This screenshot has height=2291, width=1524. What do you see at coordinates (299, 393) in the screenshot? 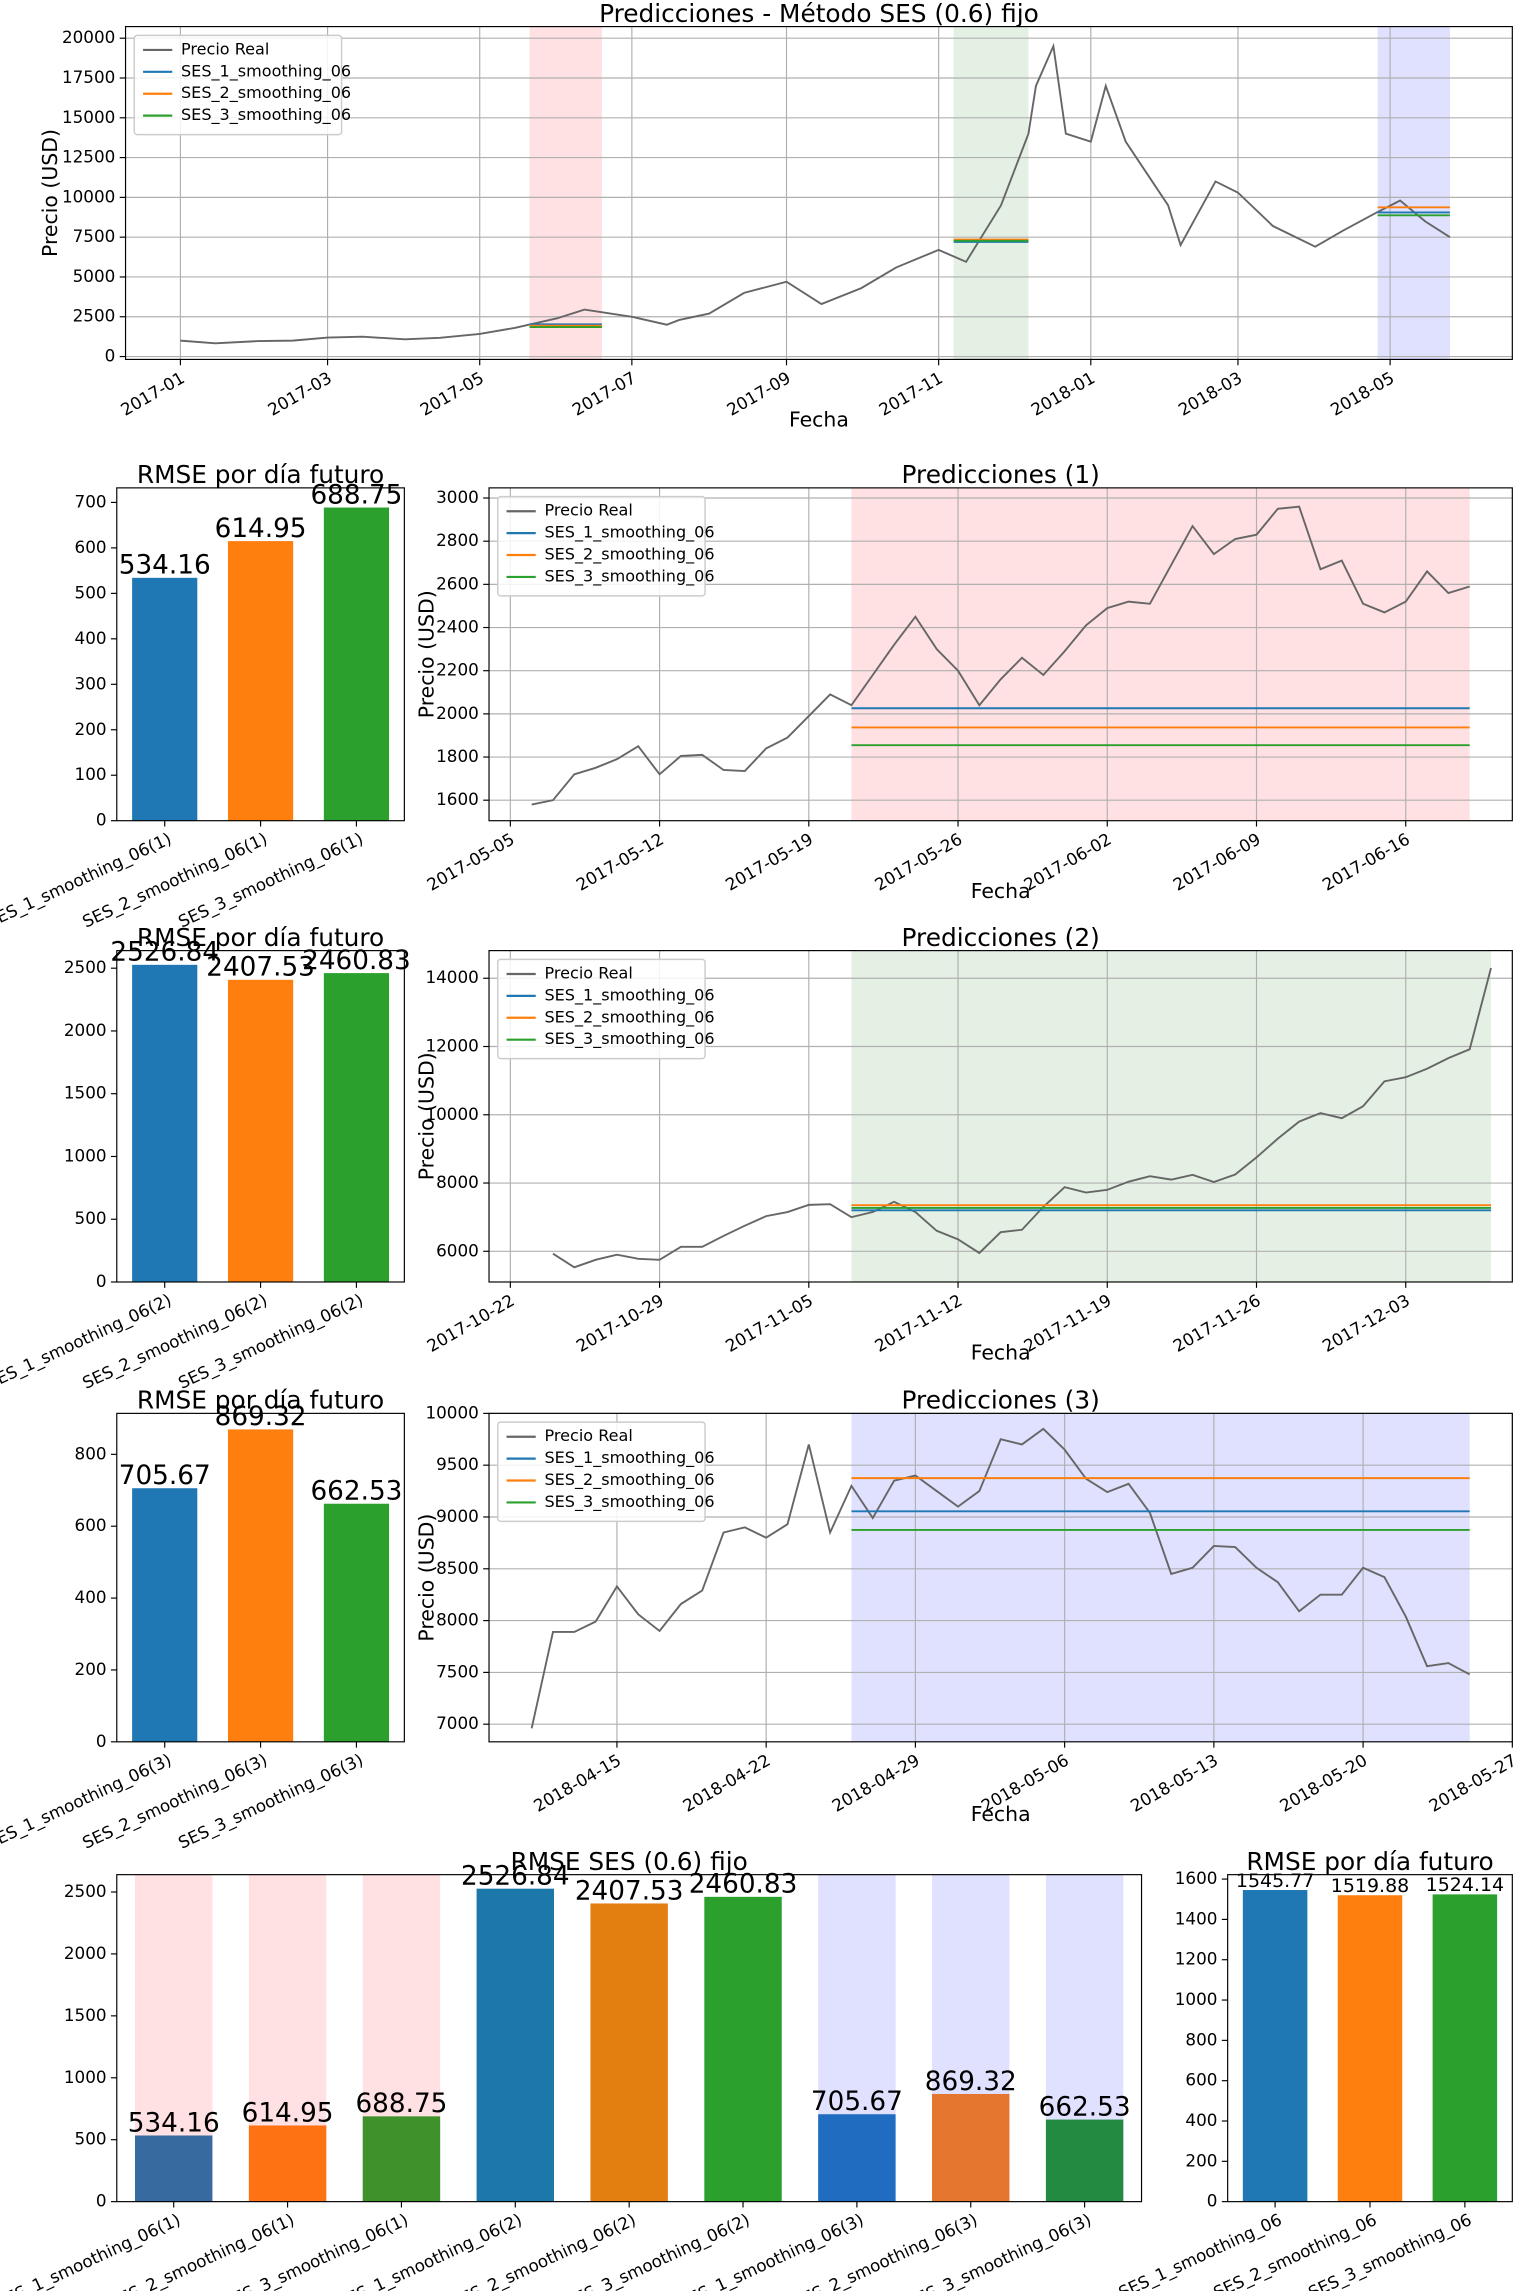
I see `x-tick-label: 2017-03` at bounding box center [299, 393].